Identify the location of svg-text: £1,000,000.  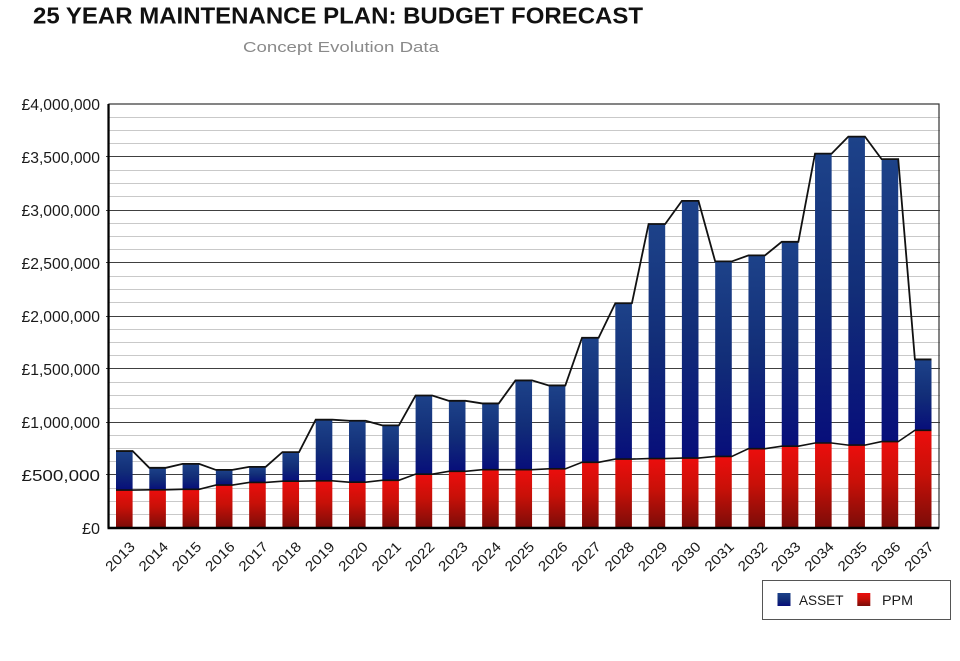
(61, 423).